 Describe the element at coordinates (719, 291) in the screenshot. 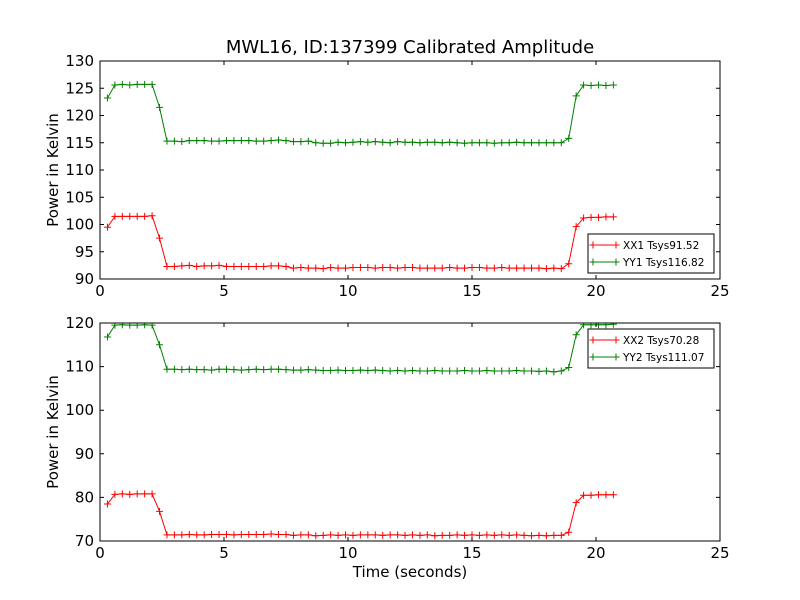

I see `x-tick-label: 25` at that location.